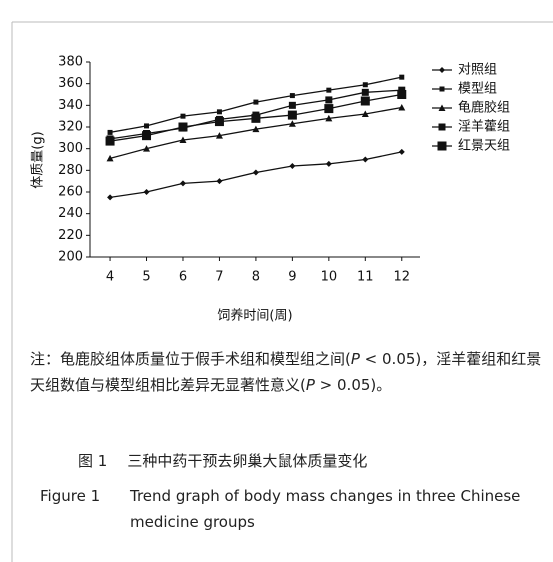  I want to click on x-tick-label: 12, so click(401, 277).